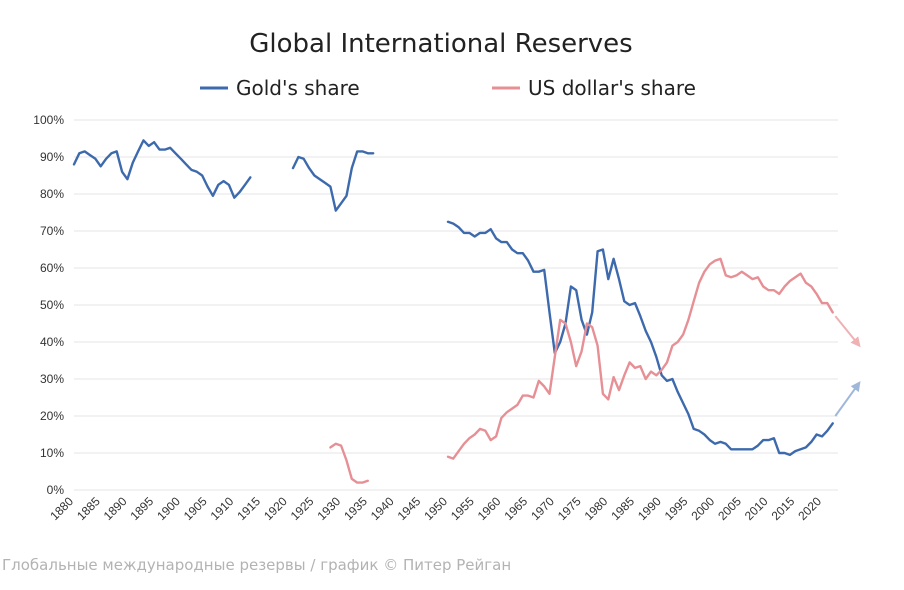 Image resolution: width=904 pixels, height=590 pixels. Describe the element at coordinates (298, 88) in the screenshot. I see `legend-label-gold: Gold's share` at that location.